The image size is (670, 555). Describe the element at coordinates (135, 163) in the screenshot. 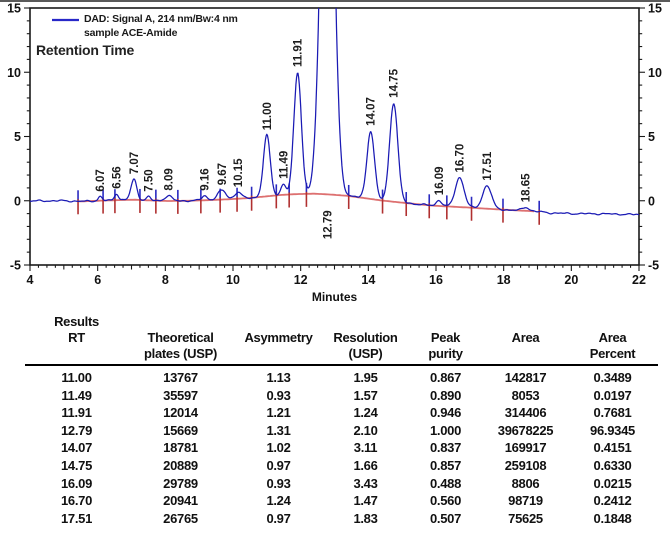

I see `peak-label: 7.07` at that location.